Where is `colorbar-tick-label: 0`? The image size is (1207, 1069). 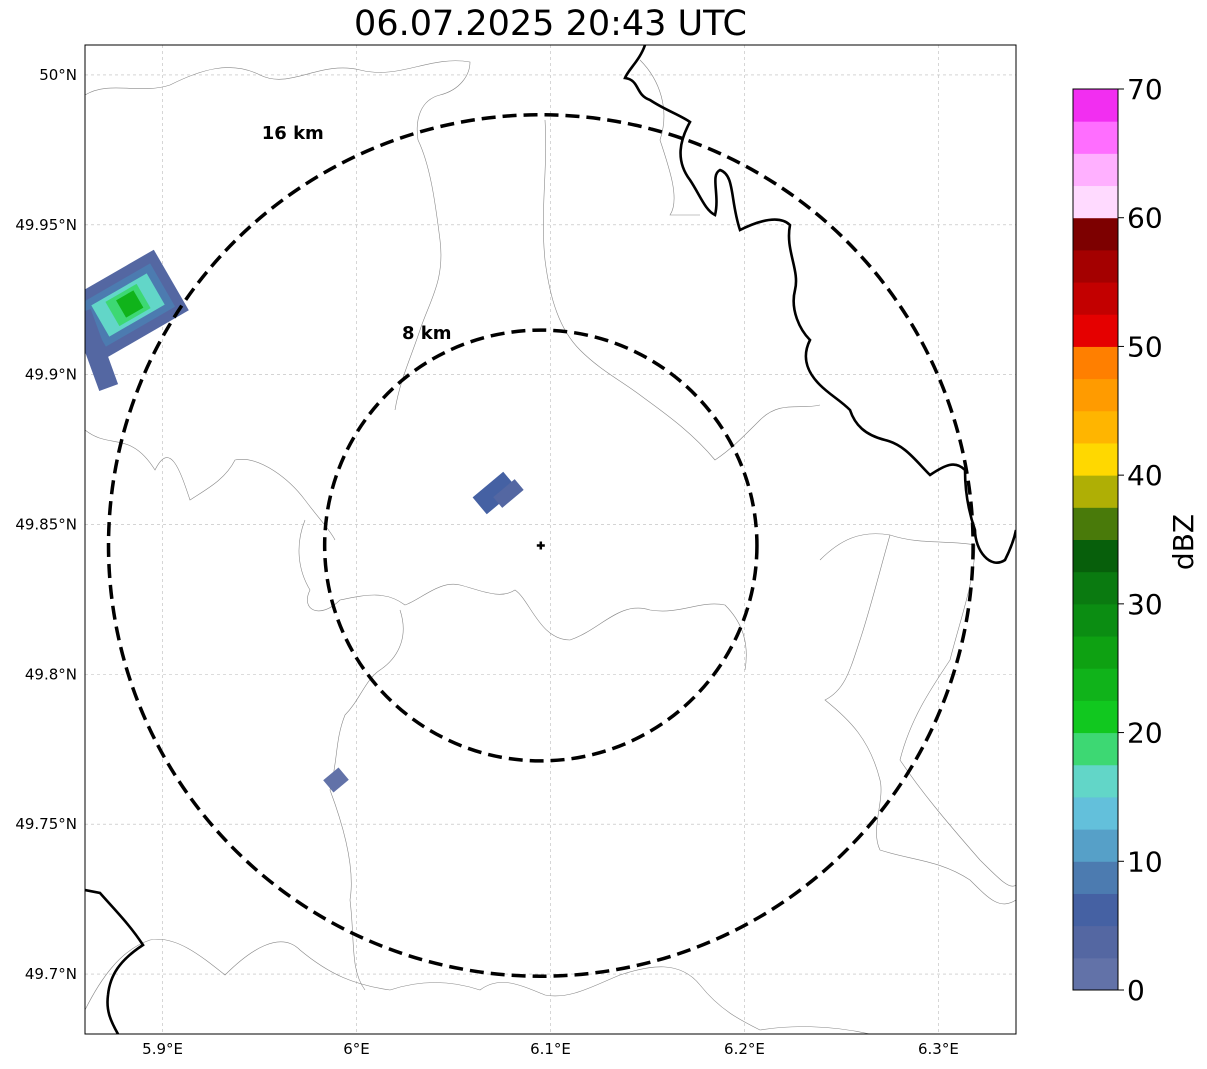
colorbar-tick-label: 0 is located at coordinates (1136, 990).